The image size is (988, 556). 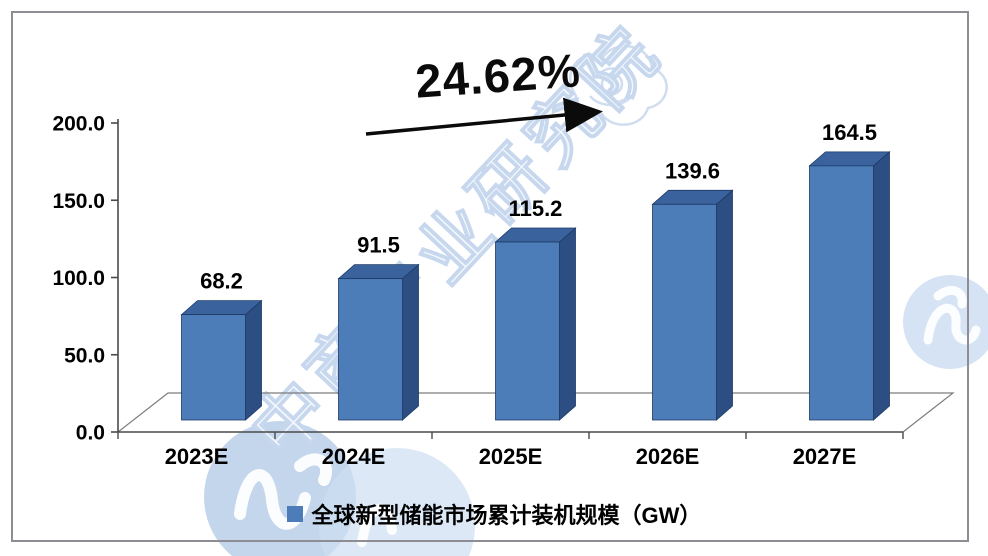 What do you see at coordinates (825, 456) in the screenshot?
I see `x-category-label: 2027E` at bounding box center [825, 456].